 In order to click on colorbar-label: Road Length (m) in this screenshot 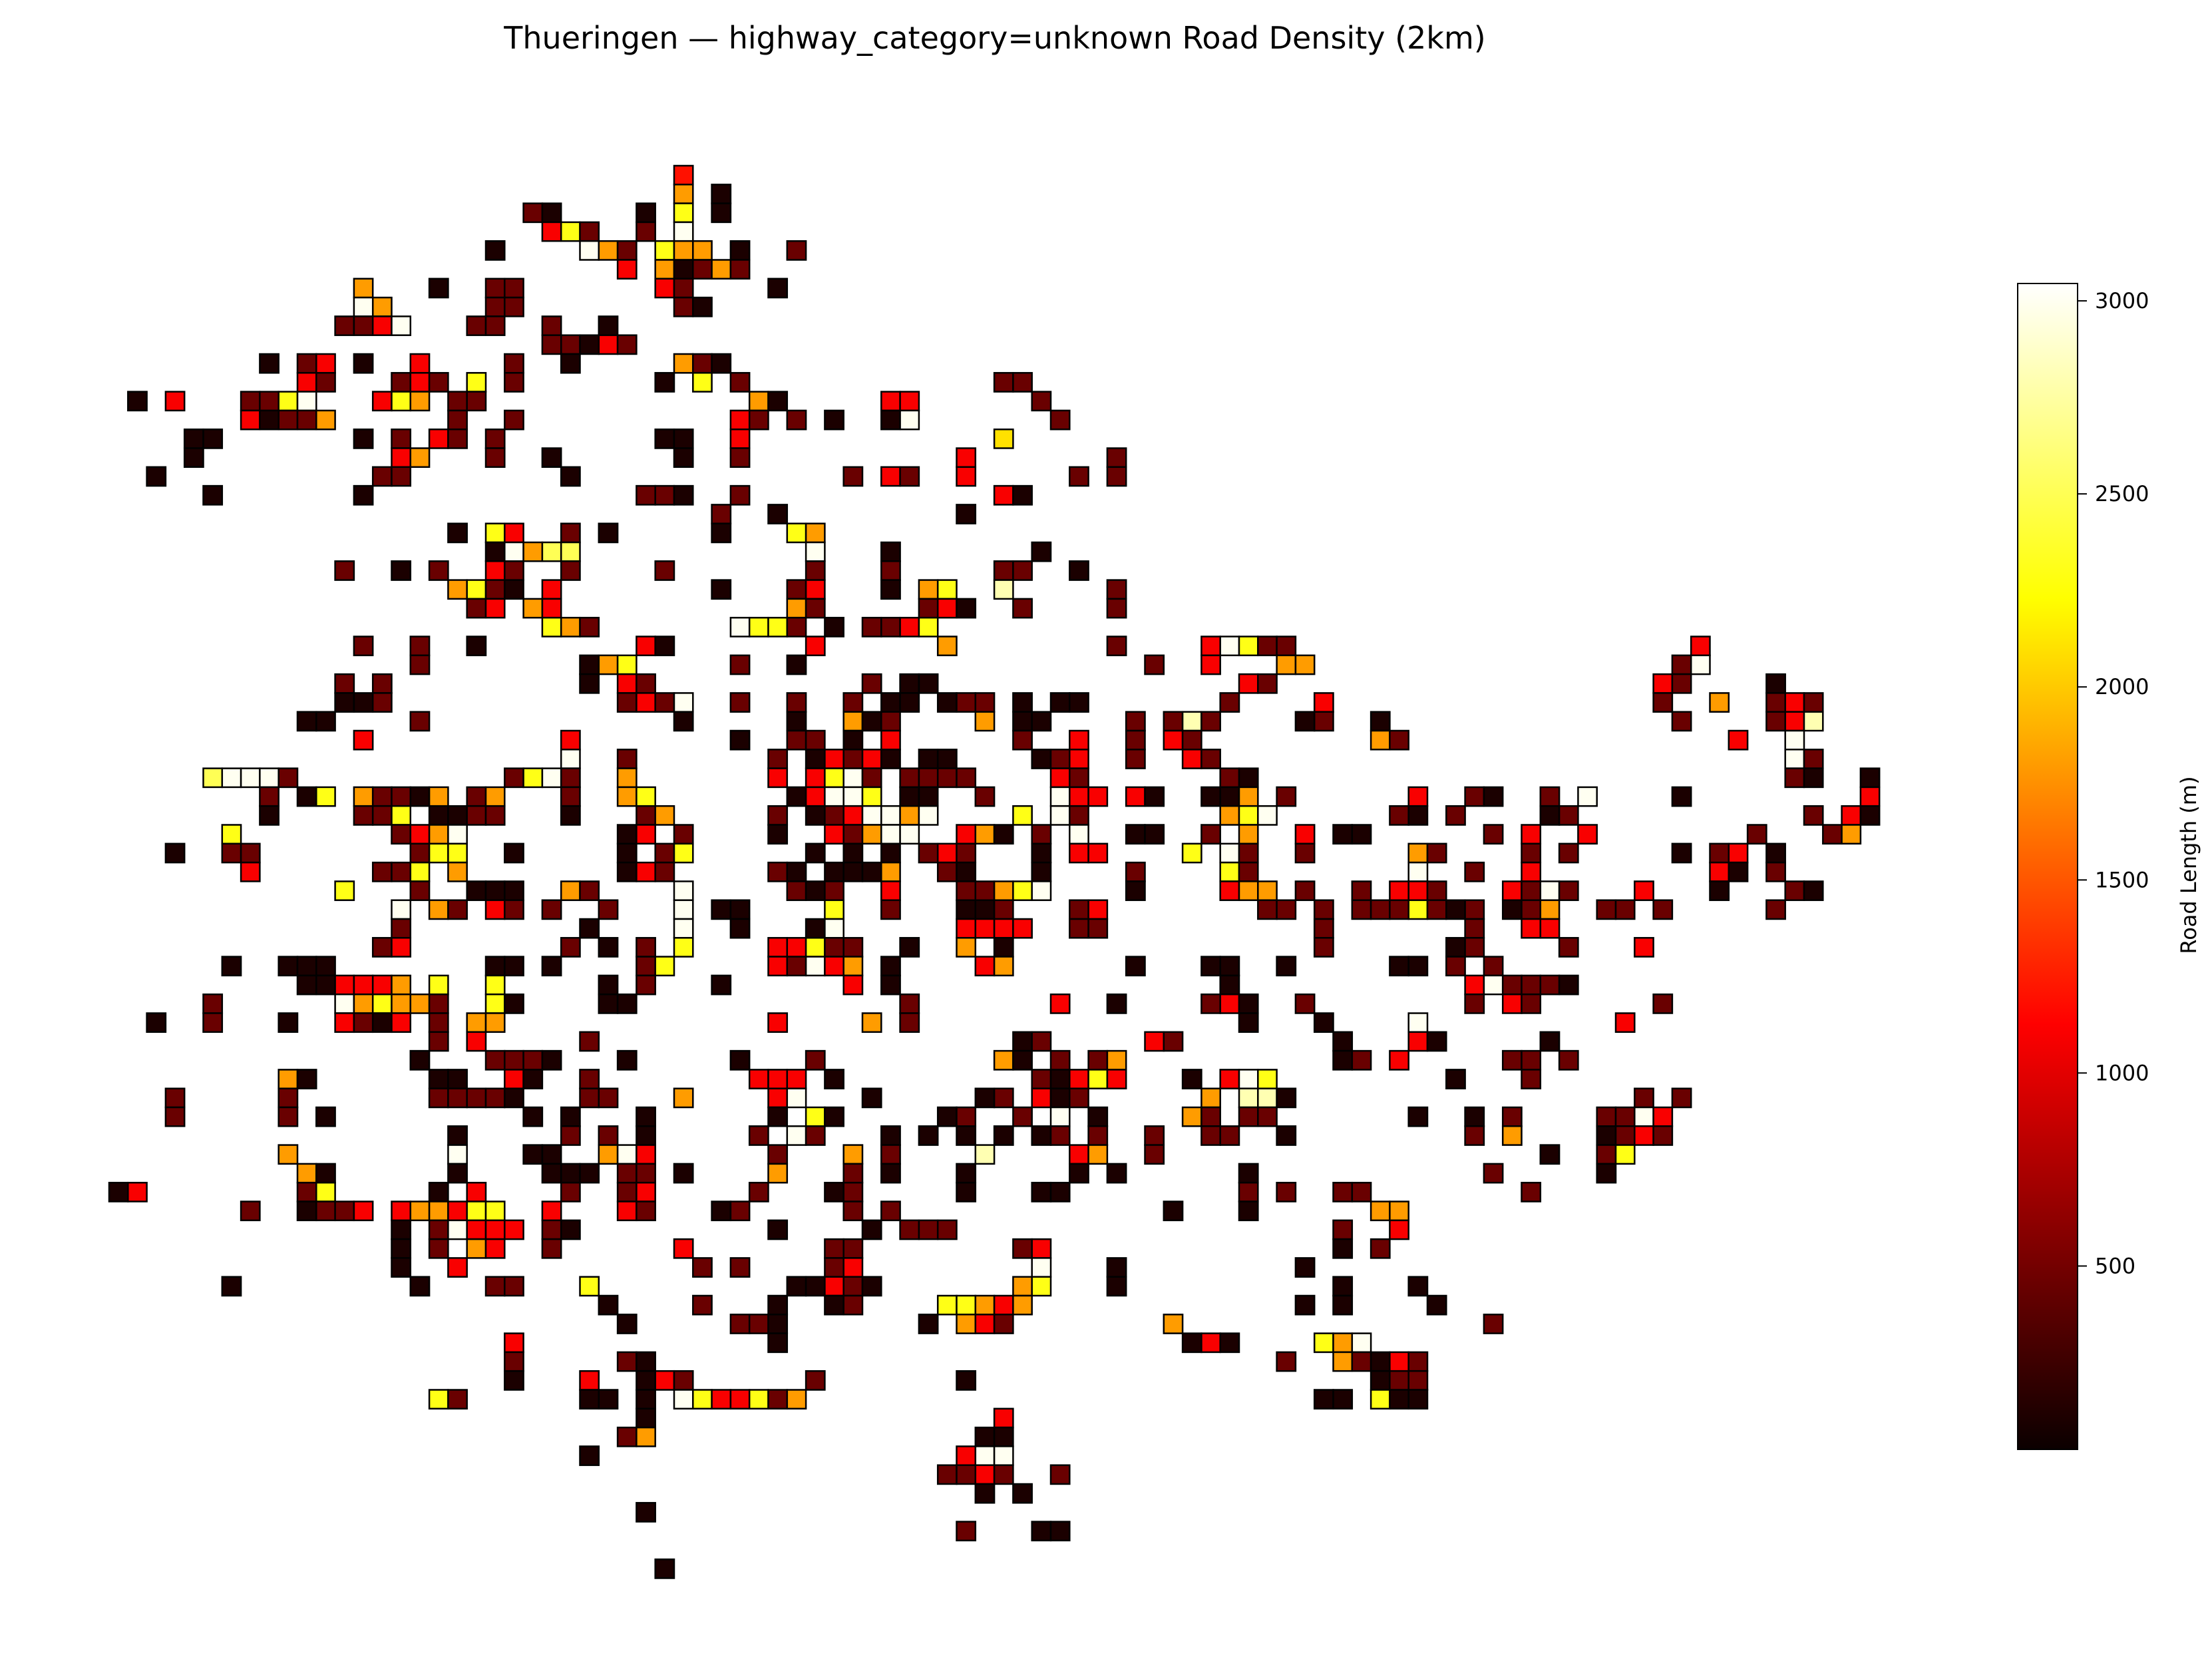, I will do `click(2188, 865)`.